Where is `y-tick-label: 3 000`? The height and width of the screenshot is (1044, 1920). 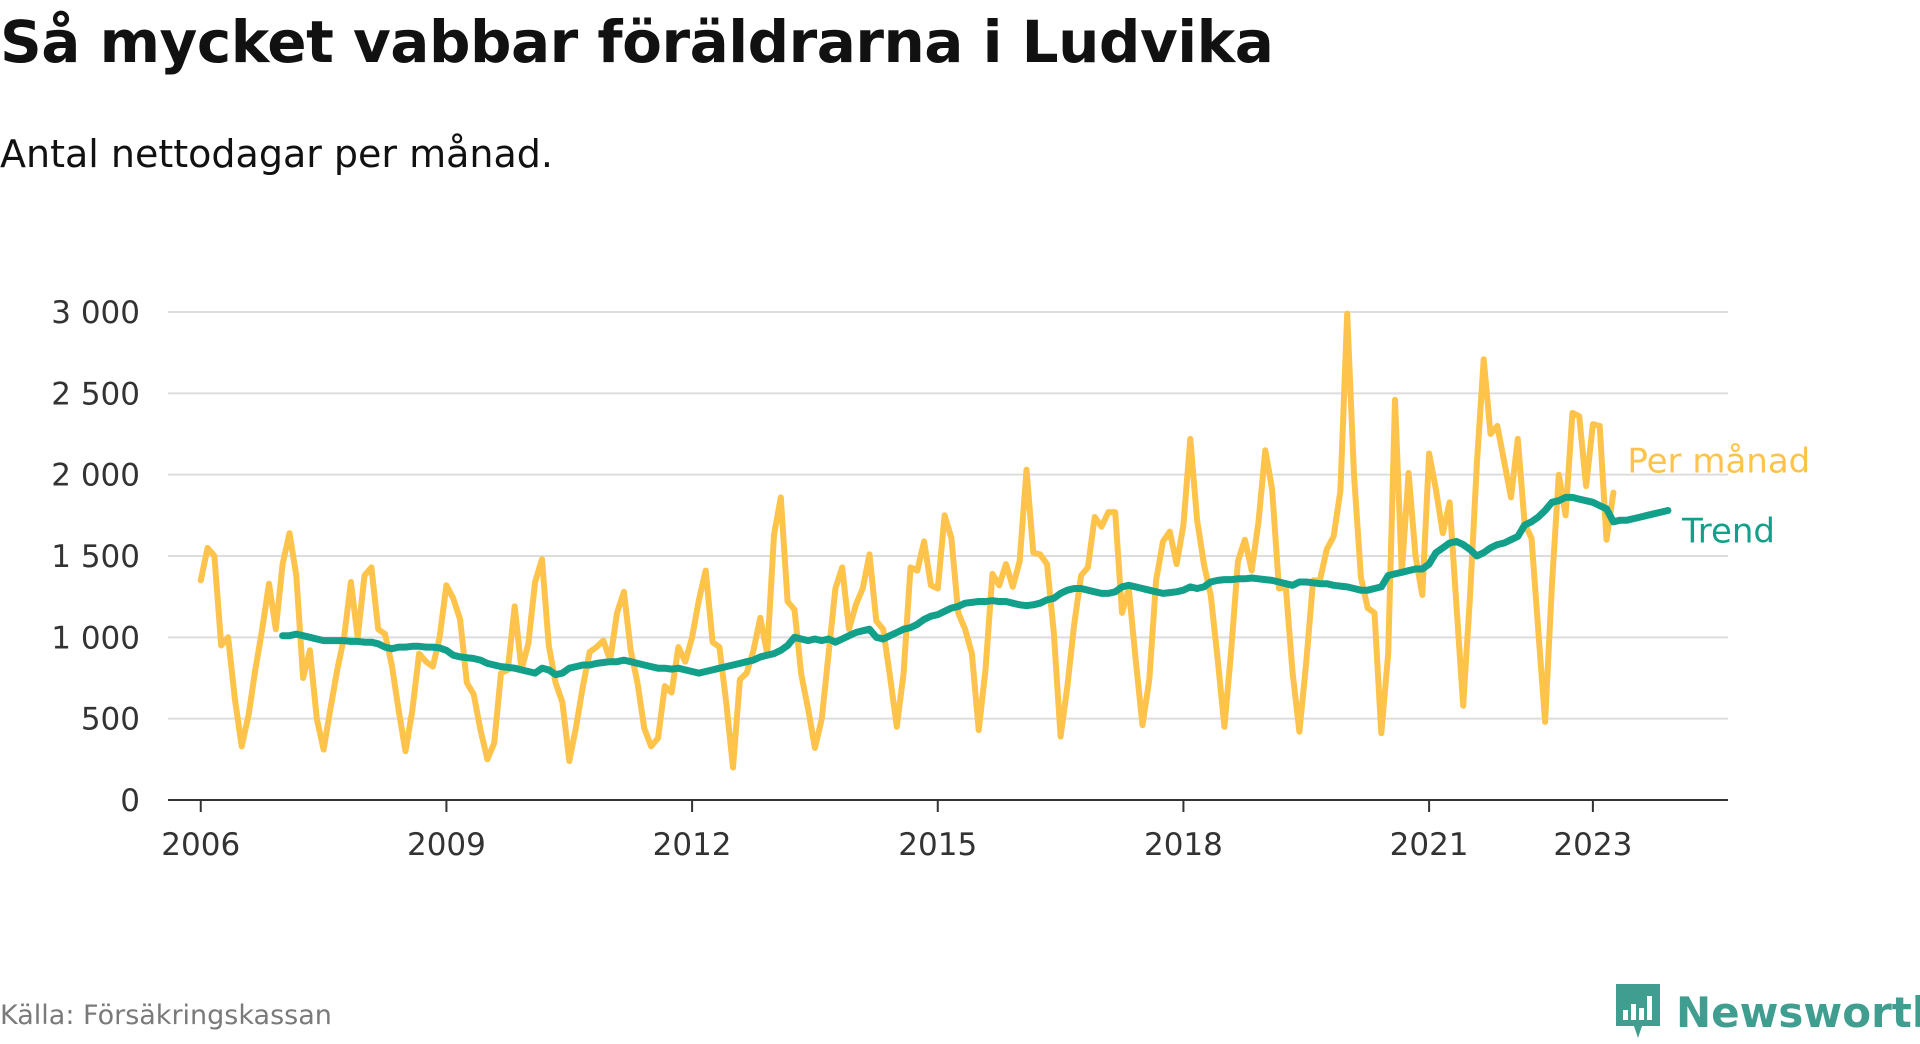
y-tick-label: 3 000 is located at coordinates (95, 313).